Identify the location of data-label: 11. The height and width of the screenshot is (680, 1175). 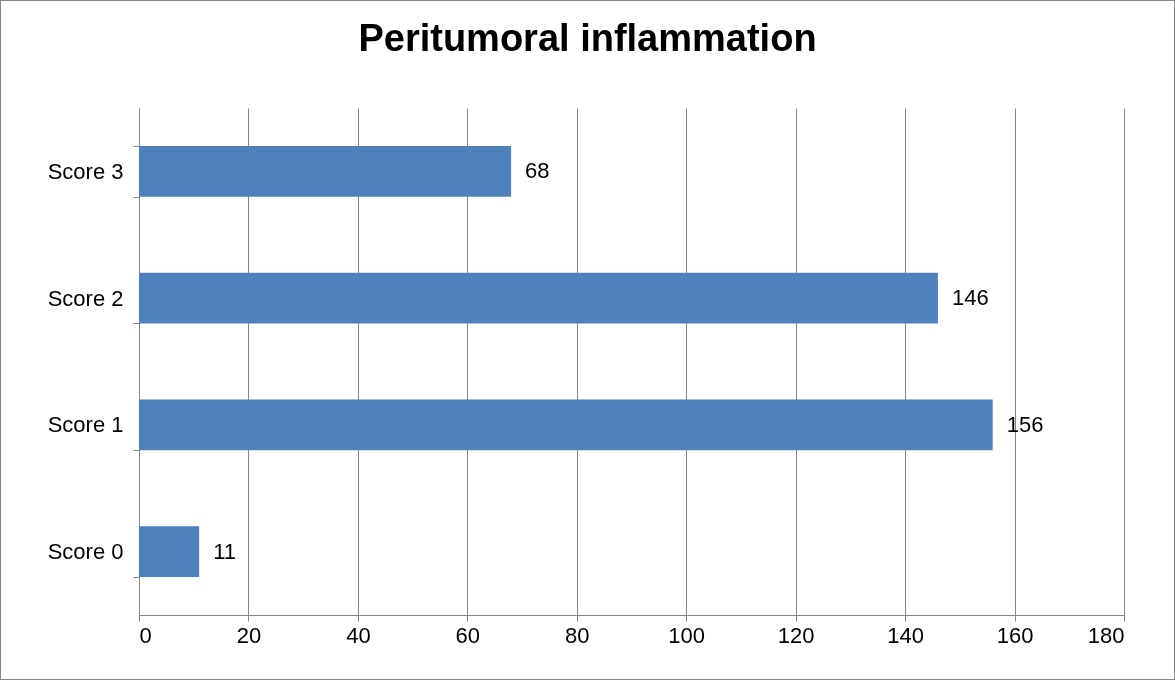
(225, 551).